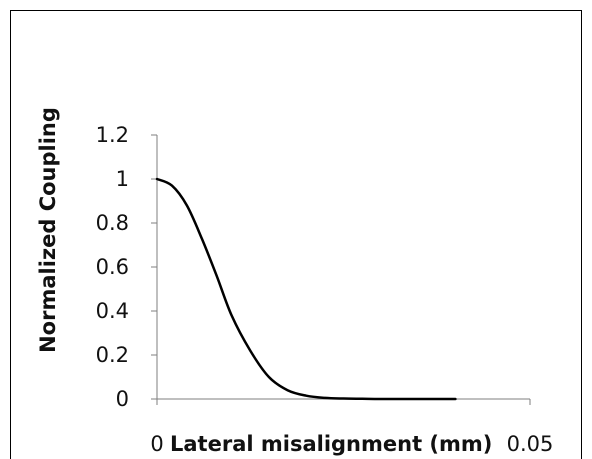  I want to click on y-tick-label: 1, so click(122, 179).